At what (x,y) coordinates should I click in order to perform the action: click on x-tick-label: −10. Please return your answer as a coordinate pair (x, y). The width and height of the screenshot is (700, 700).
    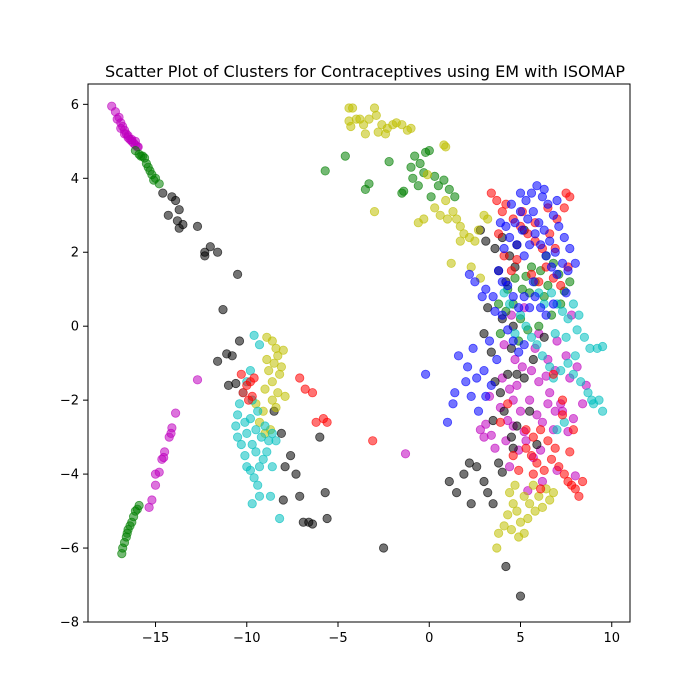
    Looking at the image, I should click on (246, 638).